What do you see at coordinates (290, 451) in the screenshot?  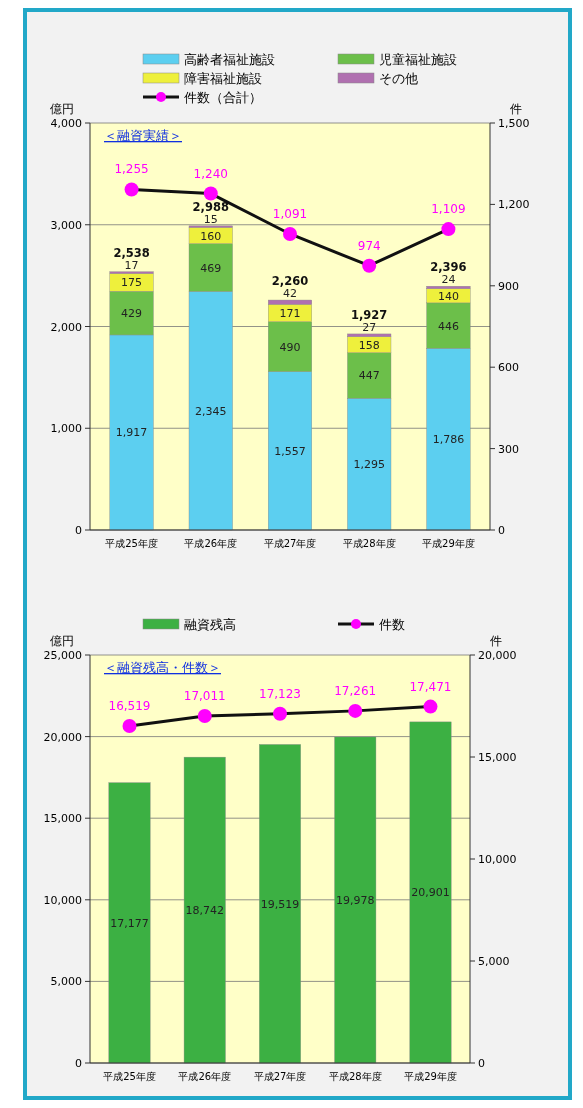 I see `data-label: 1,557` at bounding box center [290, 451].